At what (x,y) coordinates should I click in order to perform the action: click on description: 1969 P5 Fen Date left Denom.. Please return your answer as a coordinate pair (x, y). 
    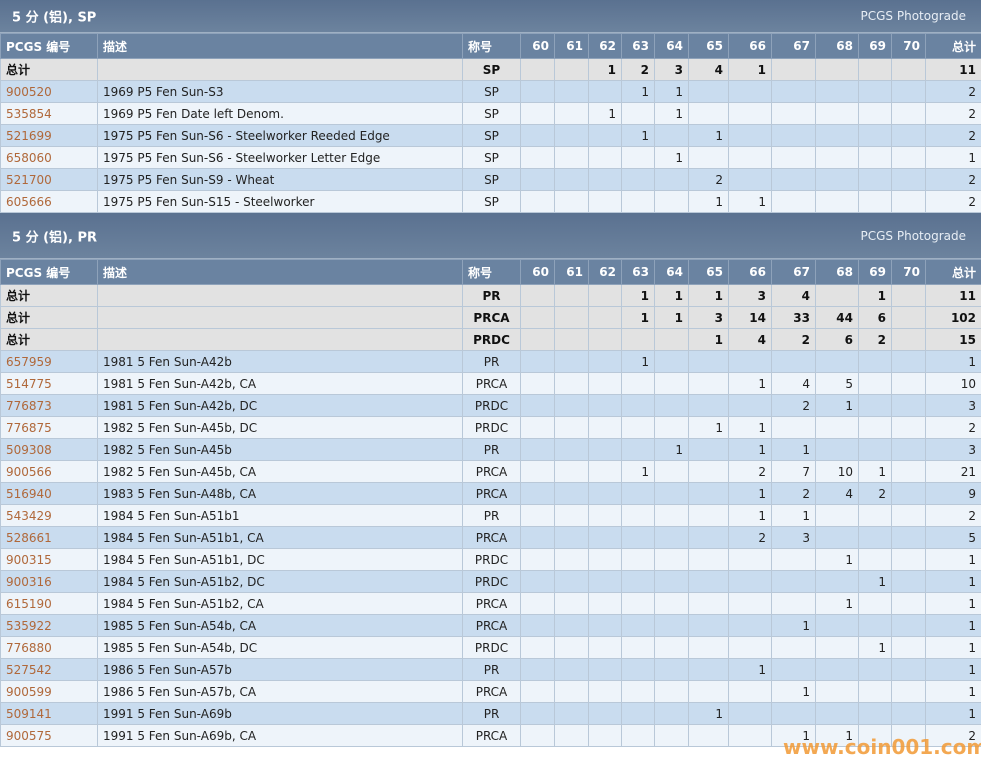
    Looking at the image, I should click on (280, 113).